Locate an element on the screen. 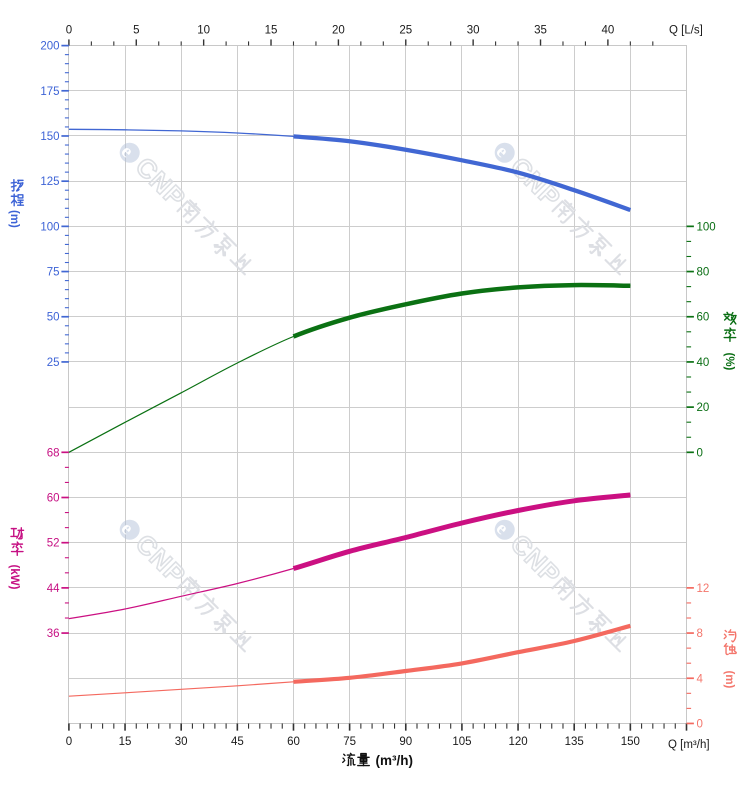 This screenshot has height=802, width=752. svg-text: 4 is located at coordinates (700, 679).